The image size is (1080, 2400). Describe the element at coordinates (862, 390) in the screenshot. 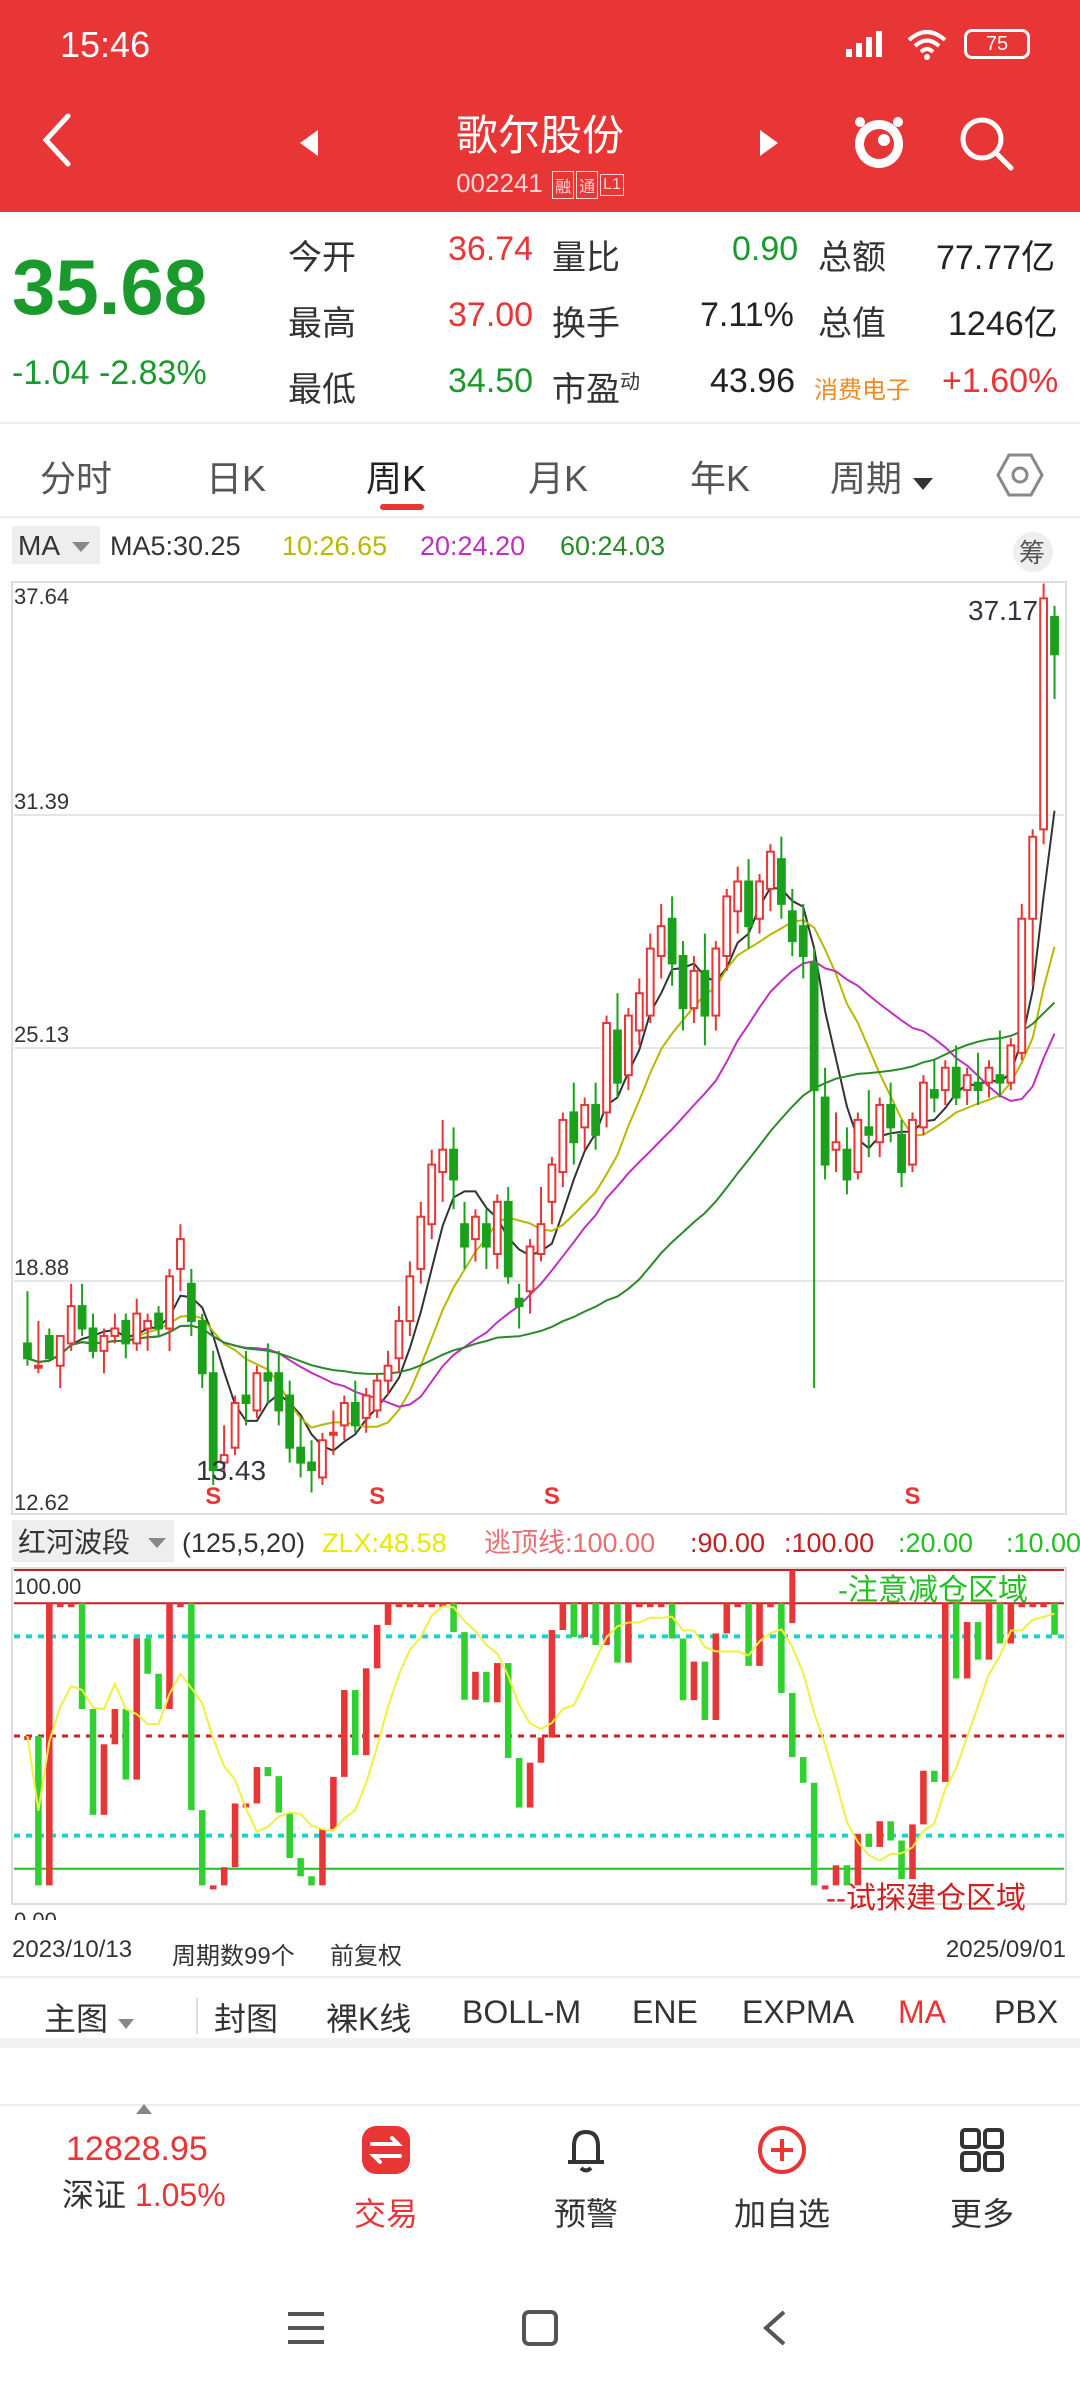

I see `sector-name: 消费电子` at that location.